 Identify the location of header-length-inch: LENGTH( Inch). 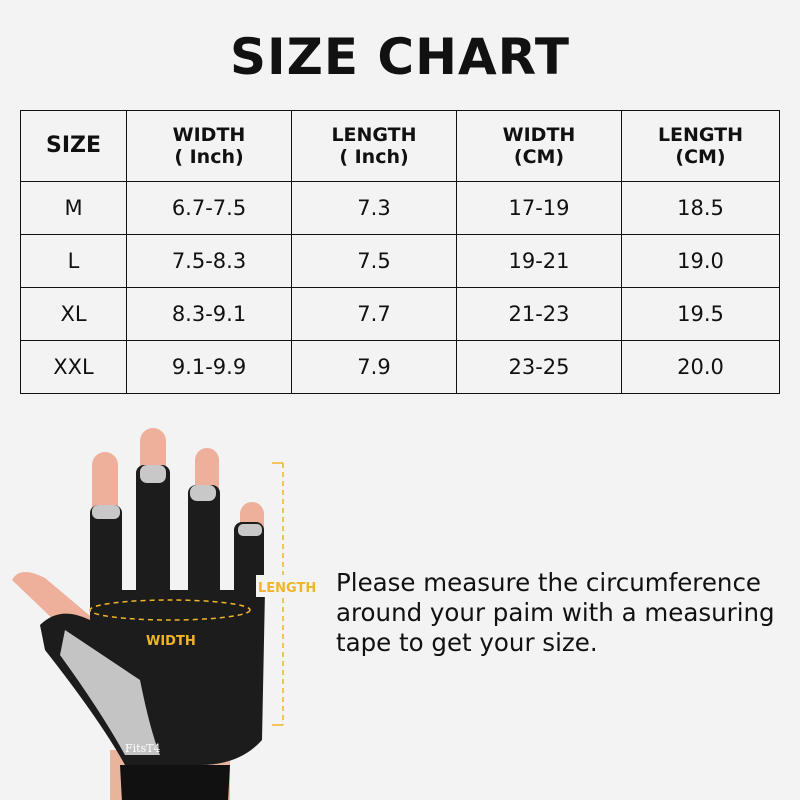
(374, 146).